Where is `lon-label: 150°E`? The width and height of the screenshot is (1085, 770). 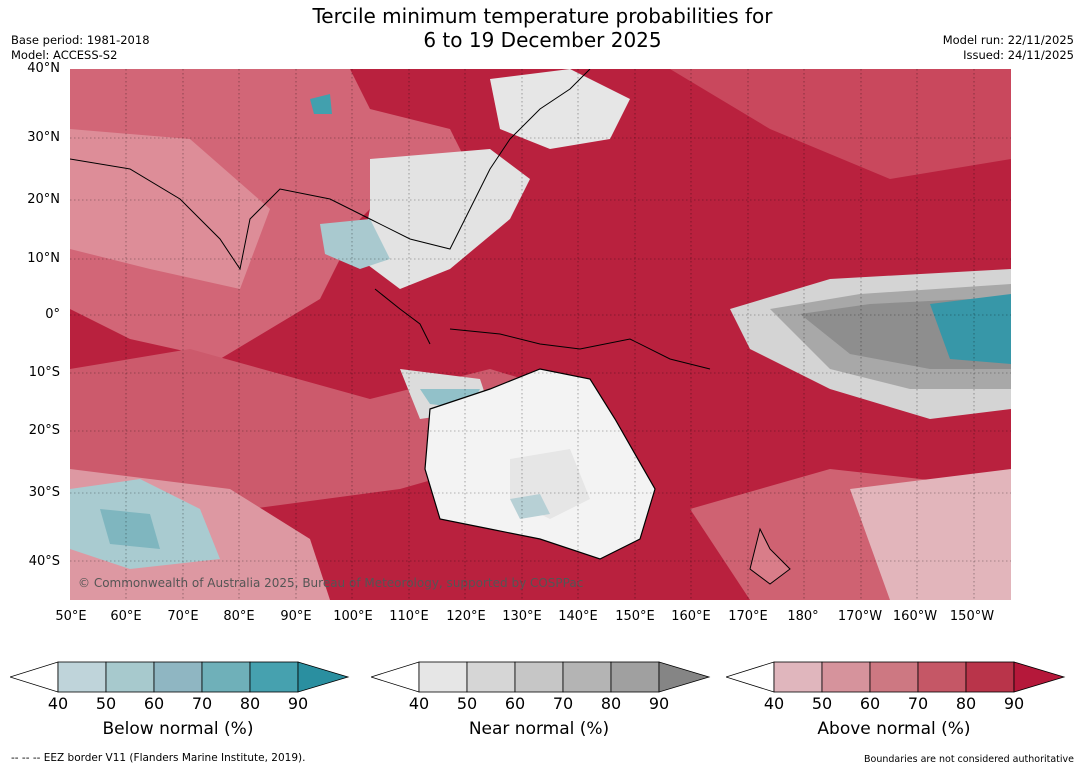 lon-label: 150°E is located at coordinates (635, 616).